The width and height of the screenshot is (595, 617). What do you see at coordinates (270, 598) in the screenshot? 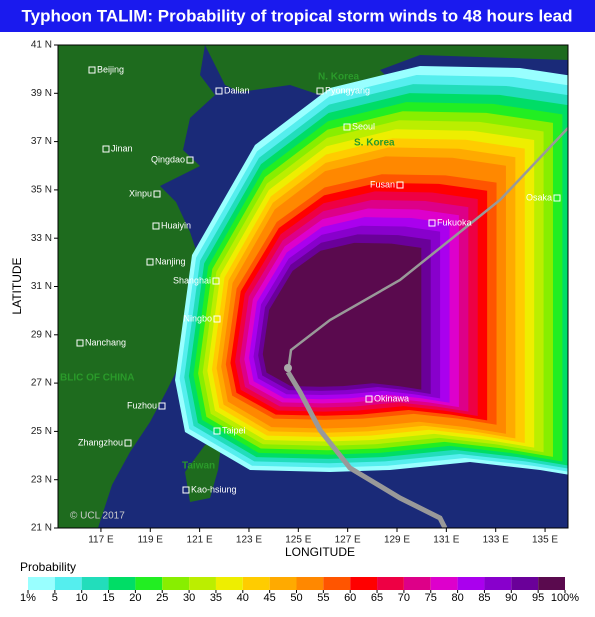
I see `legend-tick-label: 45` at bounding box center [270, 598].